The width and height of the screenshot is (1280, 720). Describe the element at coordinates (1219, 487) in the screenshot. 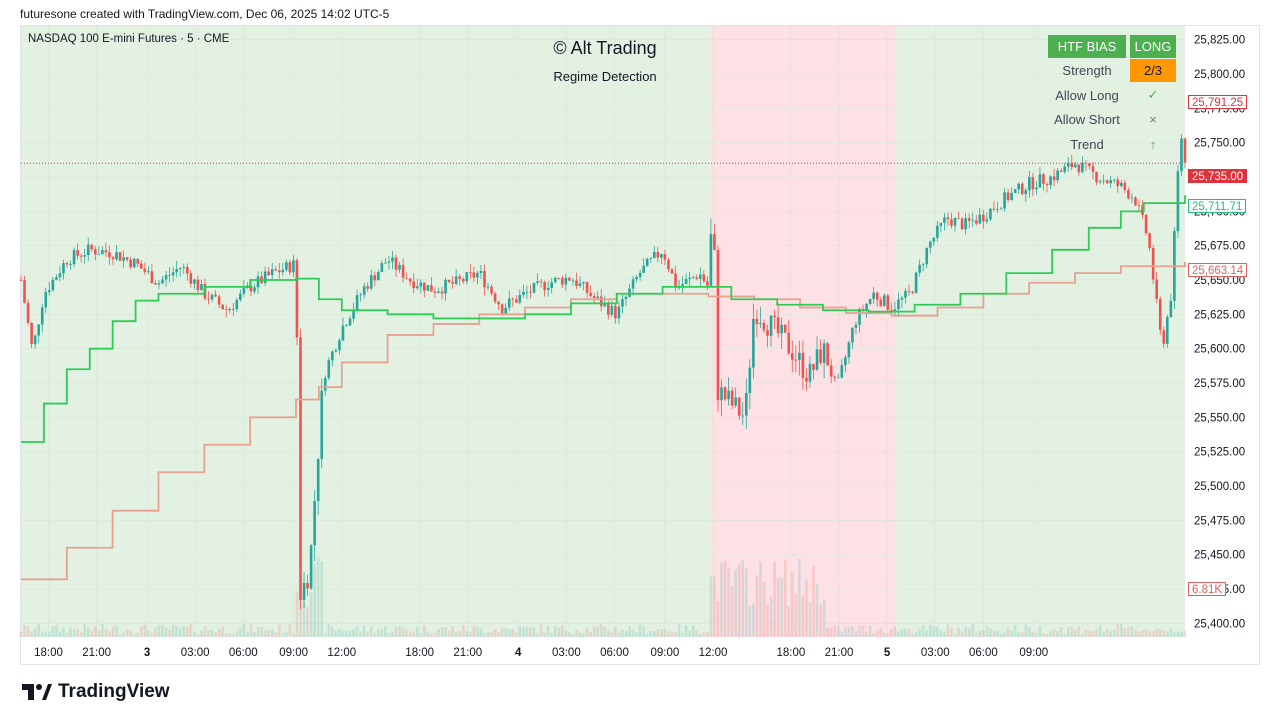

I see `y-tick-label: 25,500.00` at that location.